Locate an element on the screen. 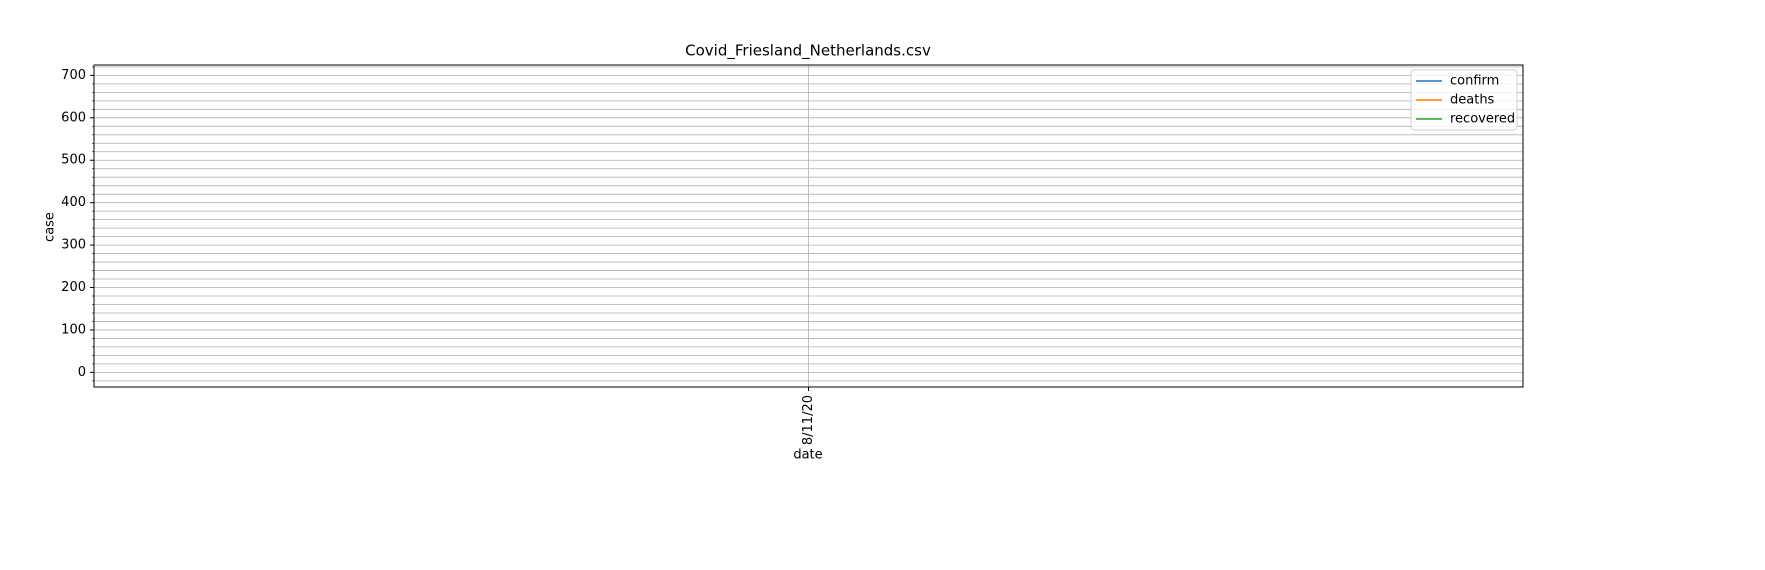 The image size is (1765, 570). legend-box is located at coordinates (1464, 100).